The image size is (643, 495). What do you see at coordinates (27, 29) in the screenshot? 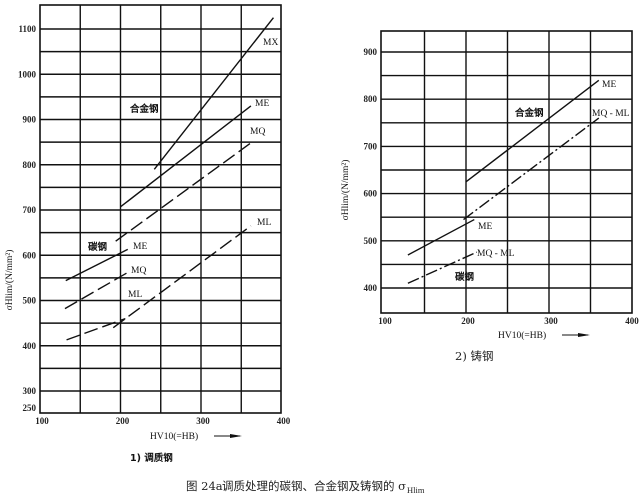
I see `chart1-y-tick-label: 1100` at bounding box center [27, 29].